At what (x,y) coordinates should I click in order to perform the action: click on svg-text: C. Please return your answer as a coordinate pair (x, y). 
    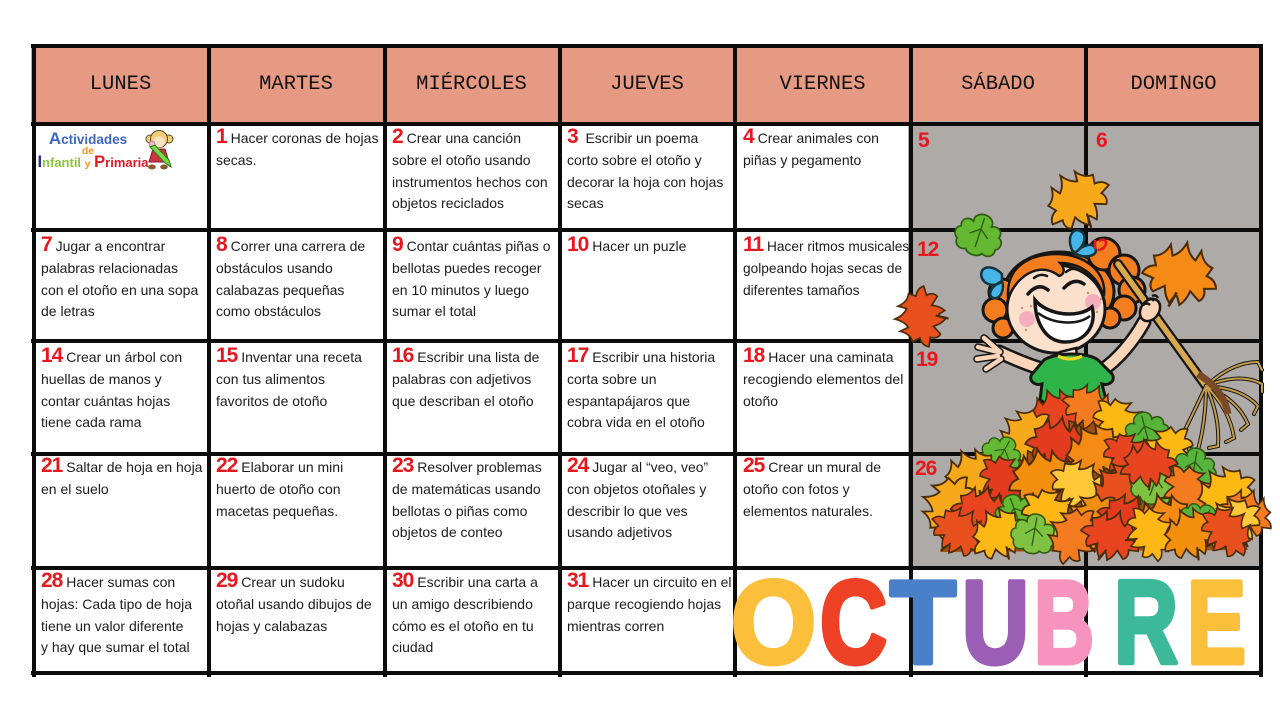
    Looking at the image, I should click on (853, 623).